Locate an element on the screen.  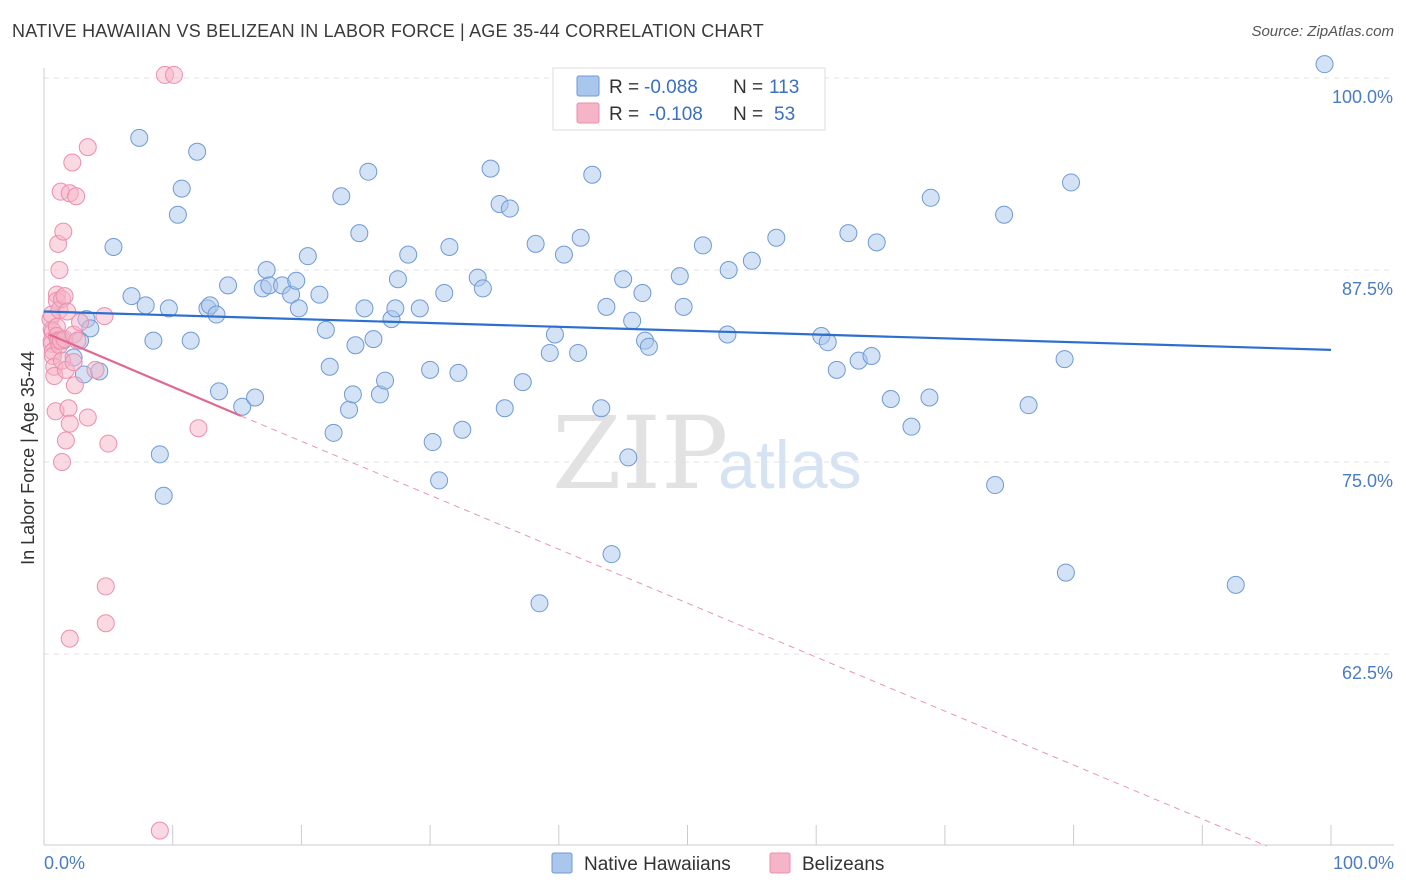
legend-n-label-1: N = is located at coordinates (748, 87).